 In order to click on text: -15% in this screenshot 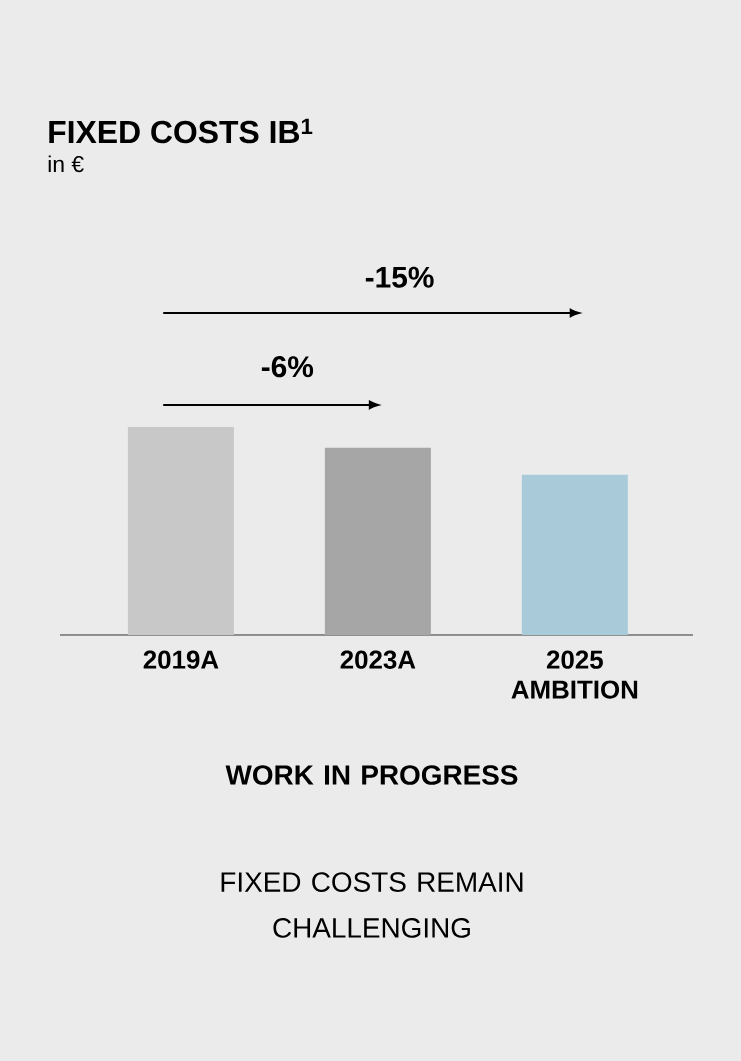, I will do `click(399, 277)`.